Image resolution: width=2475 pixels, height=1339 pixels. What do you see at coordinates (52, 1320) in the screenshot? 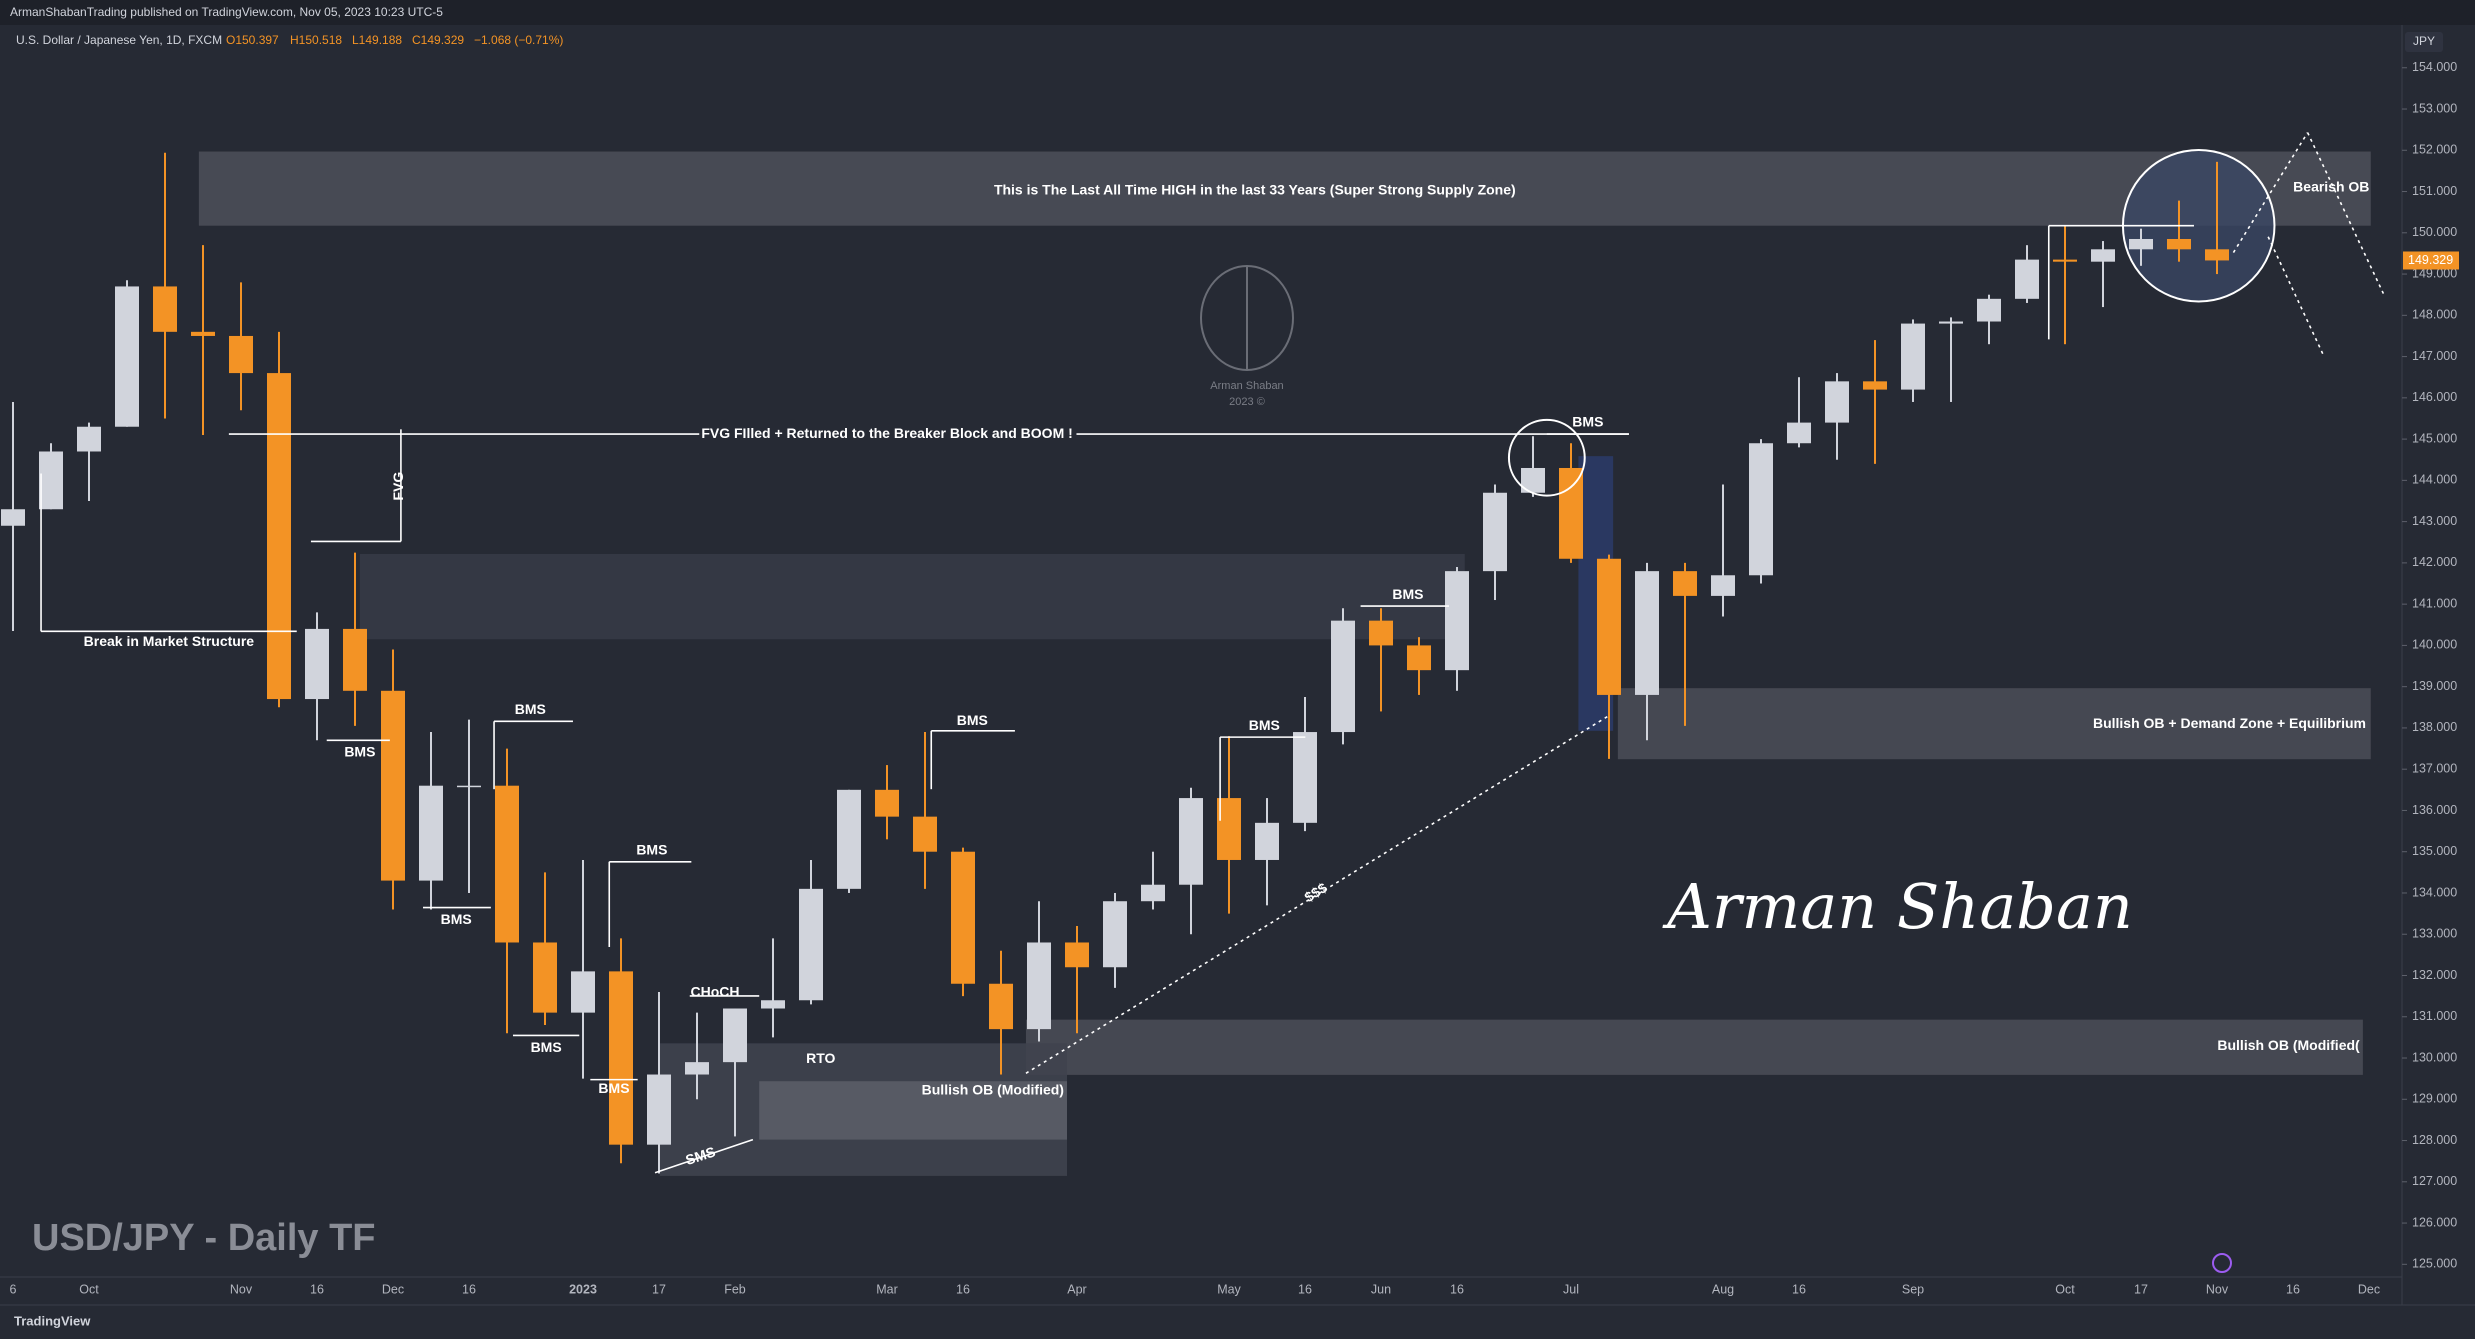
I see `footer-logo: TradingView` at bounding box center [52, 1320].